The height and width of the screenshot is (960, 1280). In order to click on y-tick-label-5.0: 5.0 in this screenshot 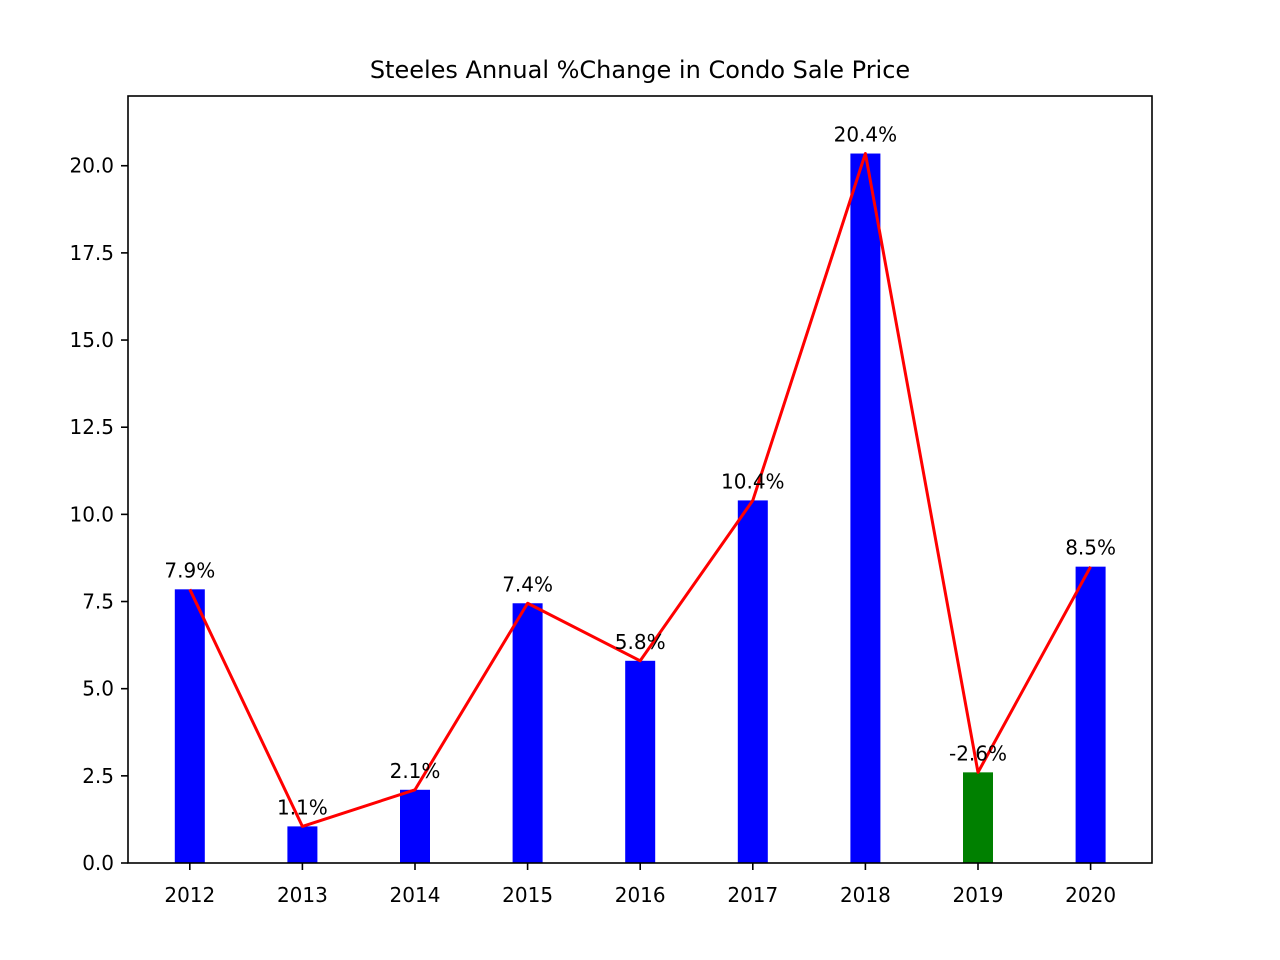, I will do `click(98, 689)`.